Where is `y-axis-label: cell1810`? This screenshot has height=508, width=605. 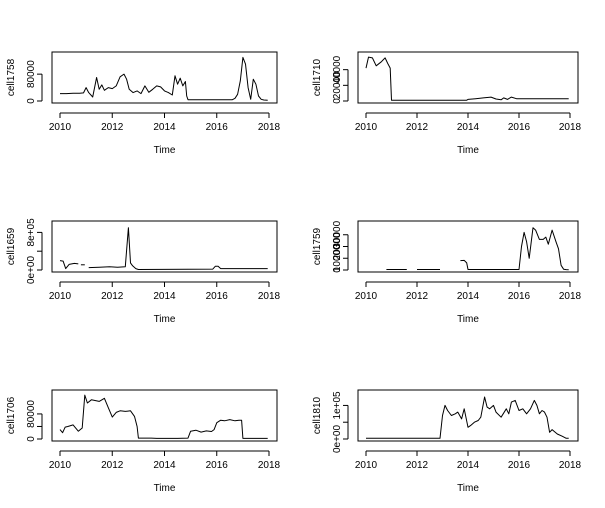 y-axis-label: cell1810 is located at coordinates (317, 415).